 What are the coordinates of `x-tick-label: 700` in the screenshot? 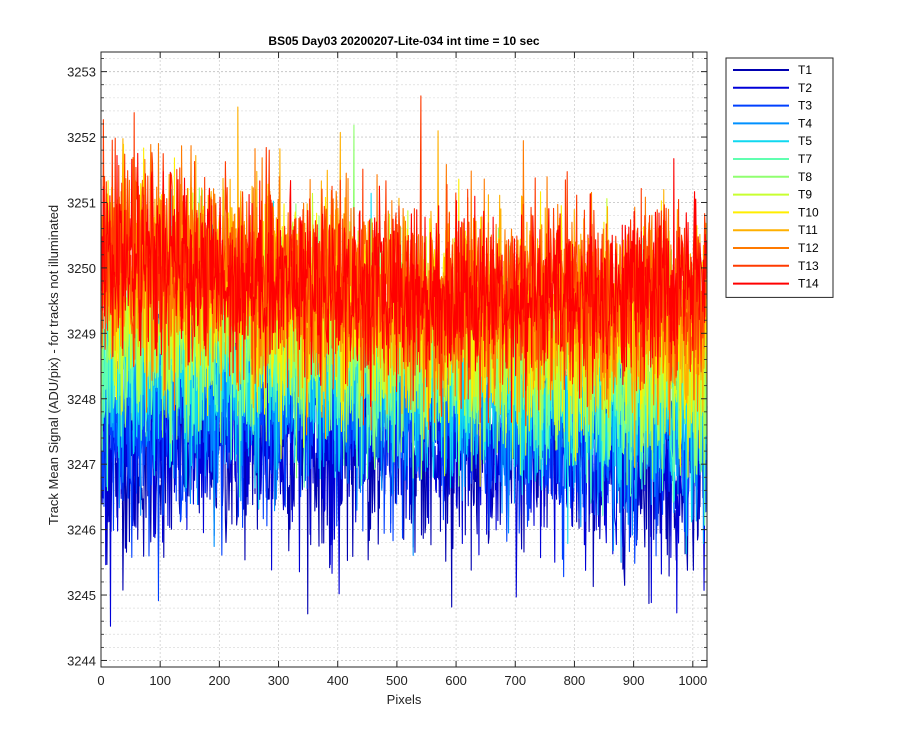 It's located at (515, 680).